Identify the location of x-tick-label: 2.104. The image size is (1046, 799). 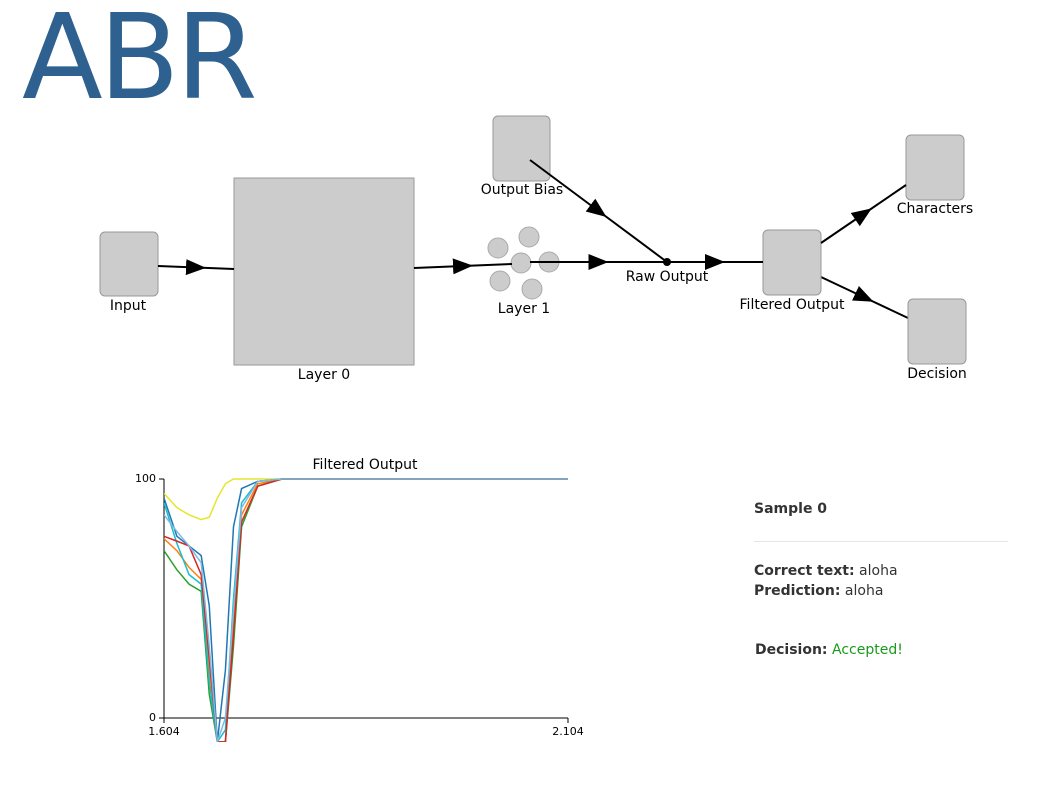
(568, 731).